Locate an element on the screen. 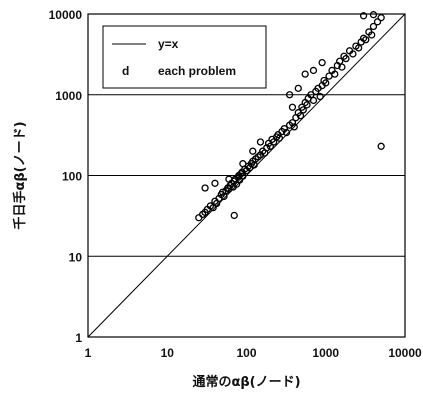 This screenshot has height=393, width=423. x-tick-labels: 1 10 100 1000 10000 is located at coordinates (253, 353).